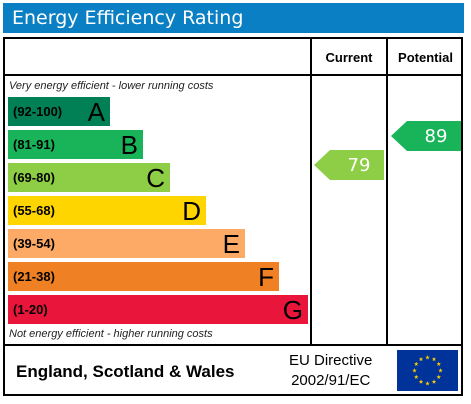  I want to click on band-b: (81-91) B, so click(75, 144).